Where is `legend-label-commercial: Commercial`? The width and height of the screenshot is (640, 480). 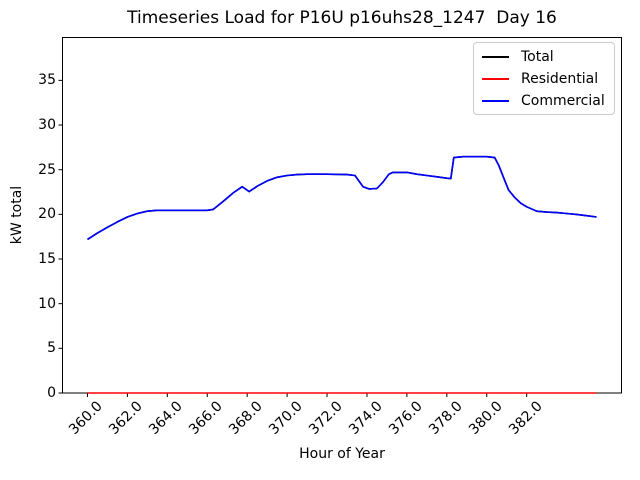 legend-label-commercial: Commercial is located at coordinates (563, 100).